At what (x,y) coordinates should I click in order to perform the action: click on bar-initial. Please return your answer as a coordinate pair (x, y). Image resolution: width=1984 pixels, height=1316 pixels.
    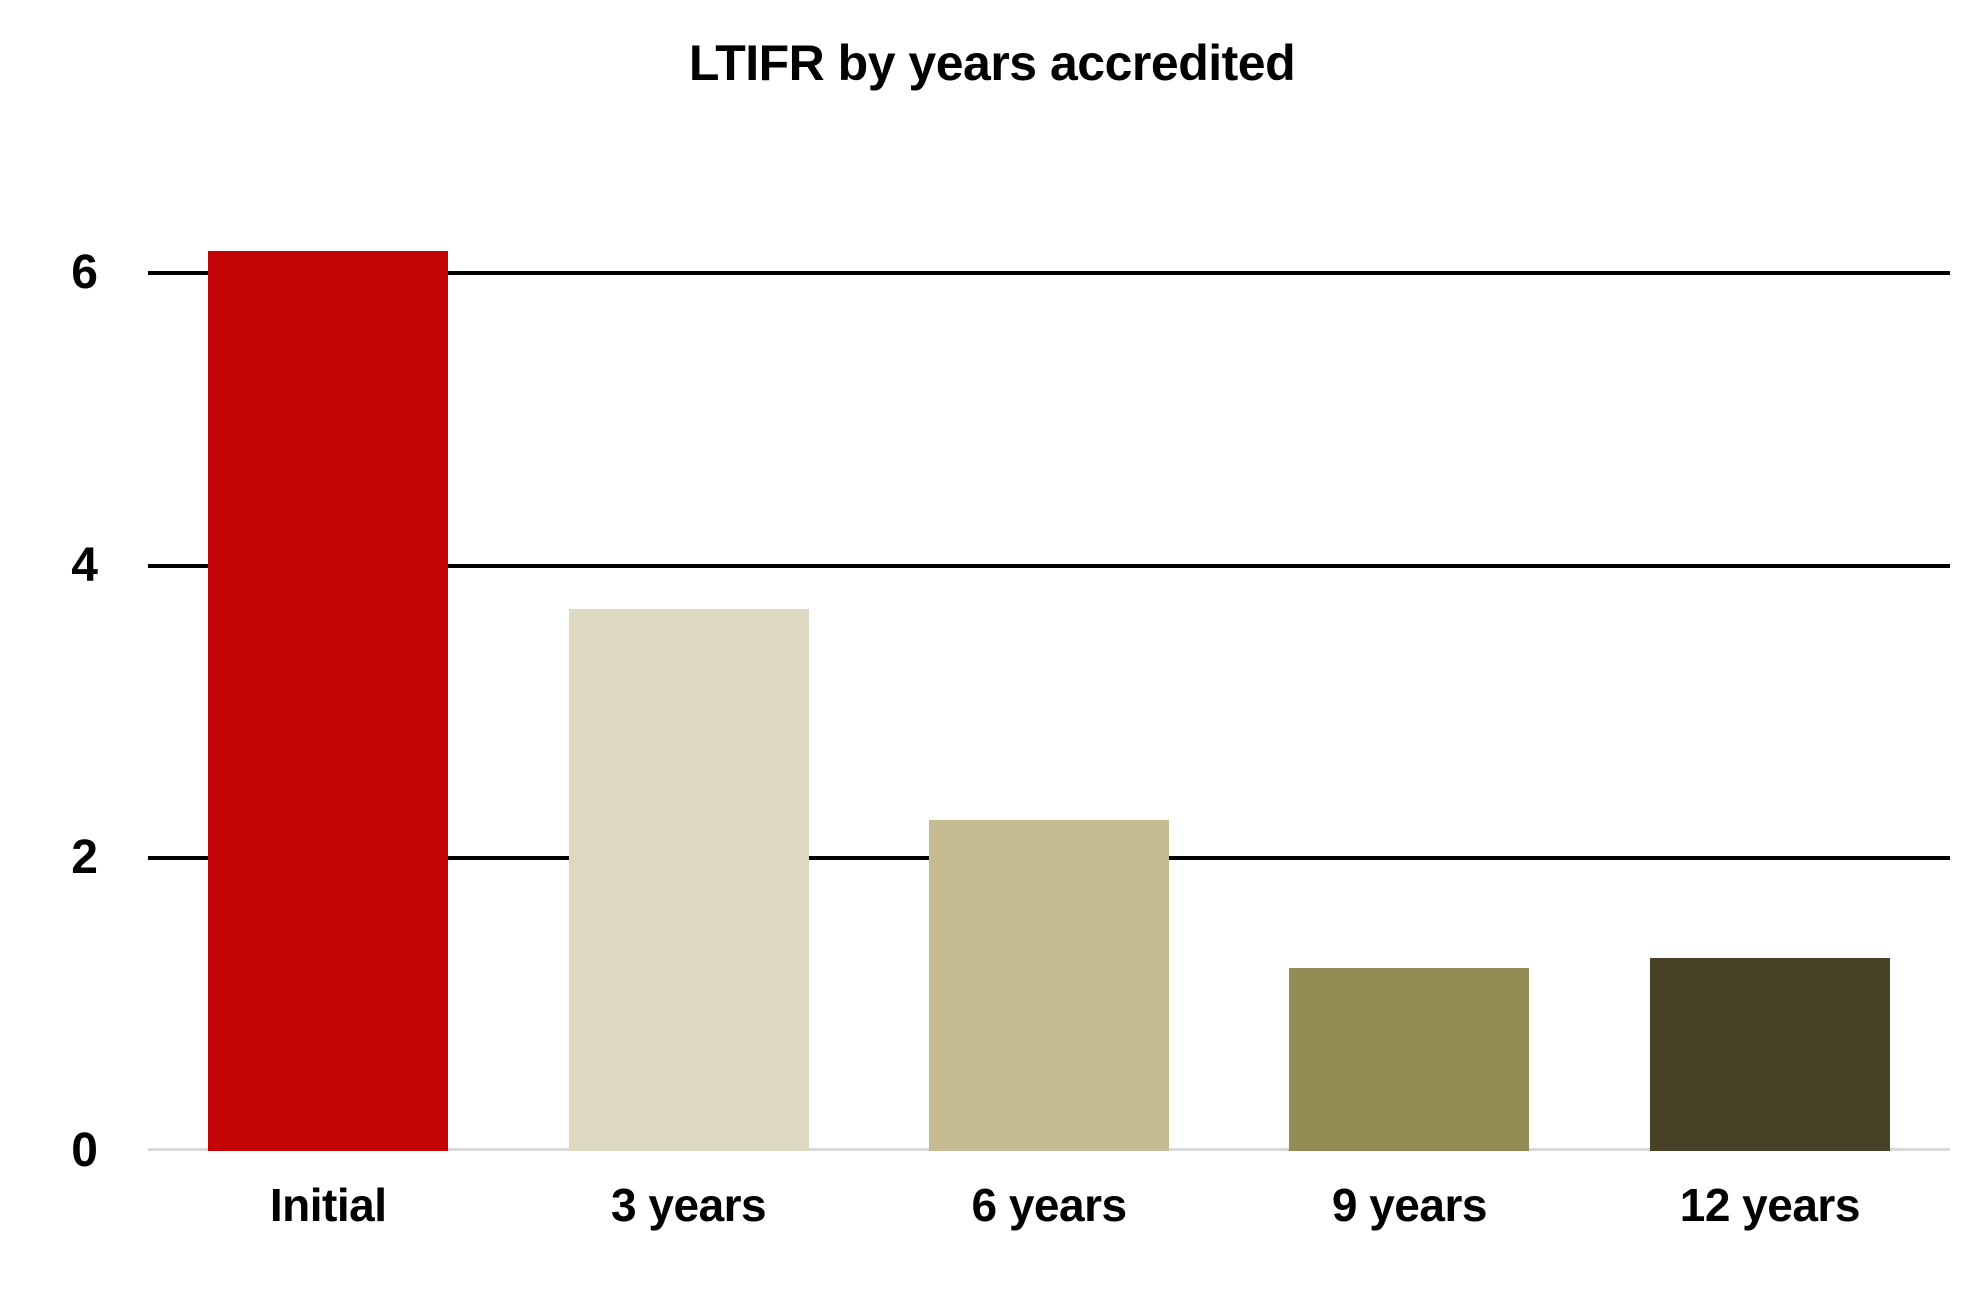
    Looking at the image, I should click on (328, 700).